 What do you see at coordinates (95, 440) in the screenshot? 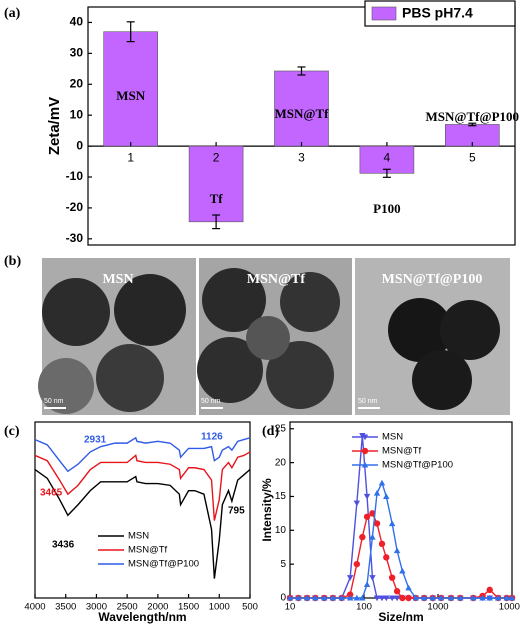
I see `annotation: 2931` at bounding box center [95, 440].